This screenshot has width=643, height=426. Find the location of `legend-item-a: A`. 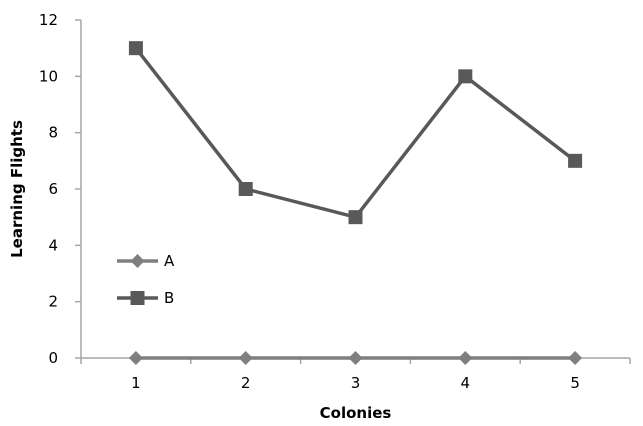

legend-item-a: A is located at coordinates (146, 261).